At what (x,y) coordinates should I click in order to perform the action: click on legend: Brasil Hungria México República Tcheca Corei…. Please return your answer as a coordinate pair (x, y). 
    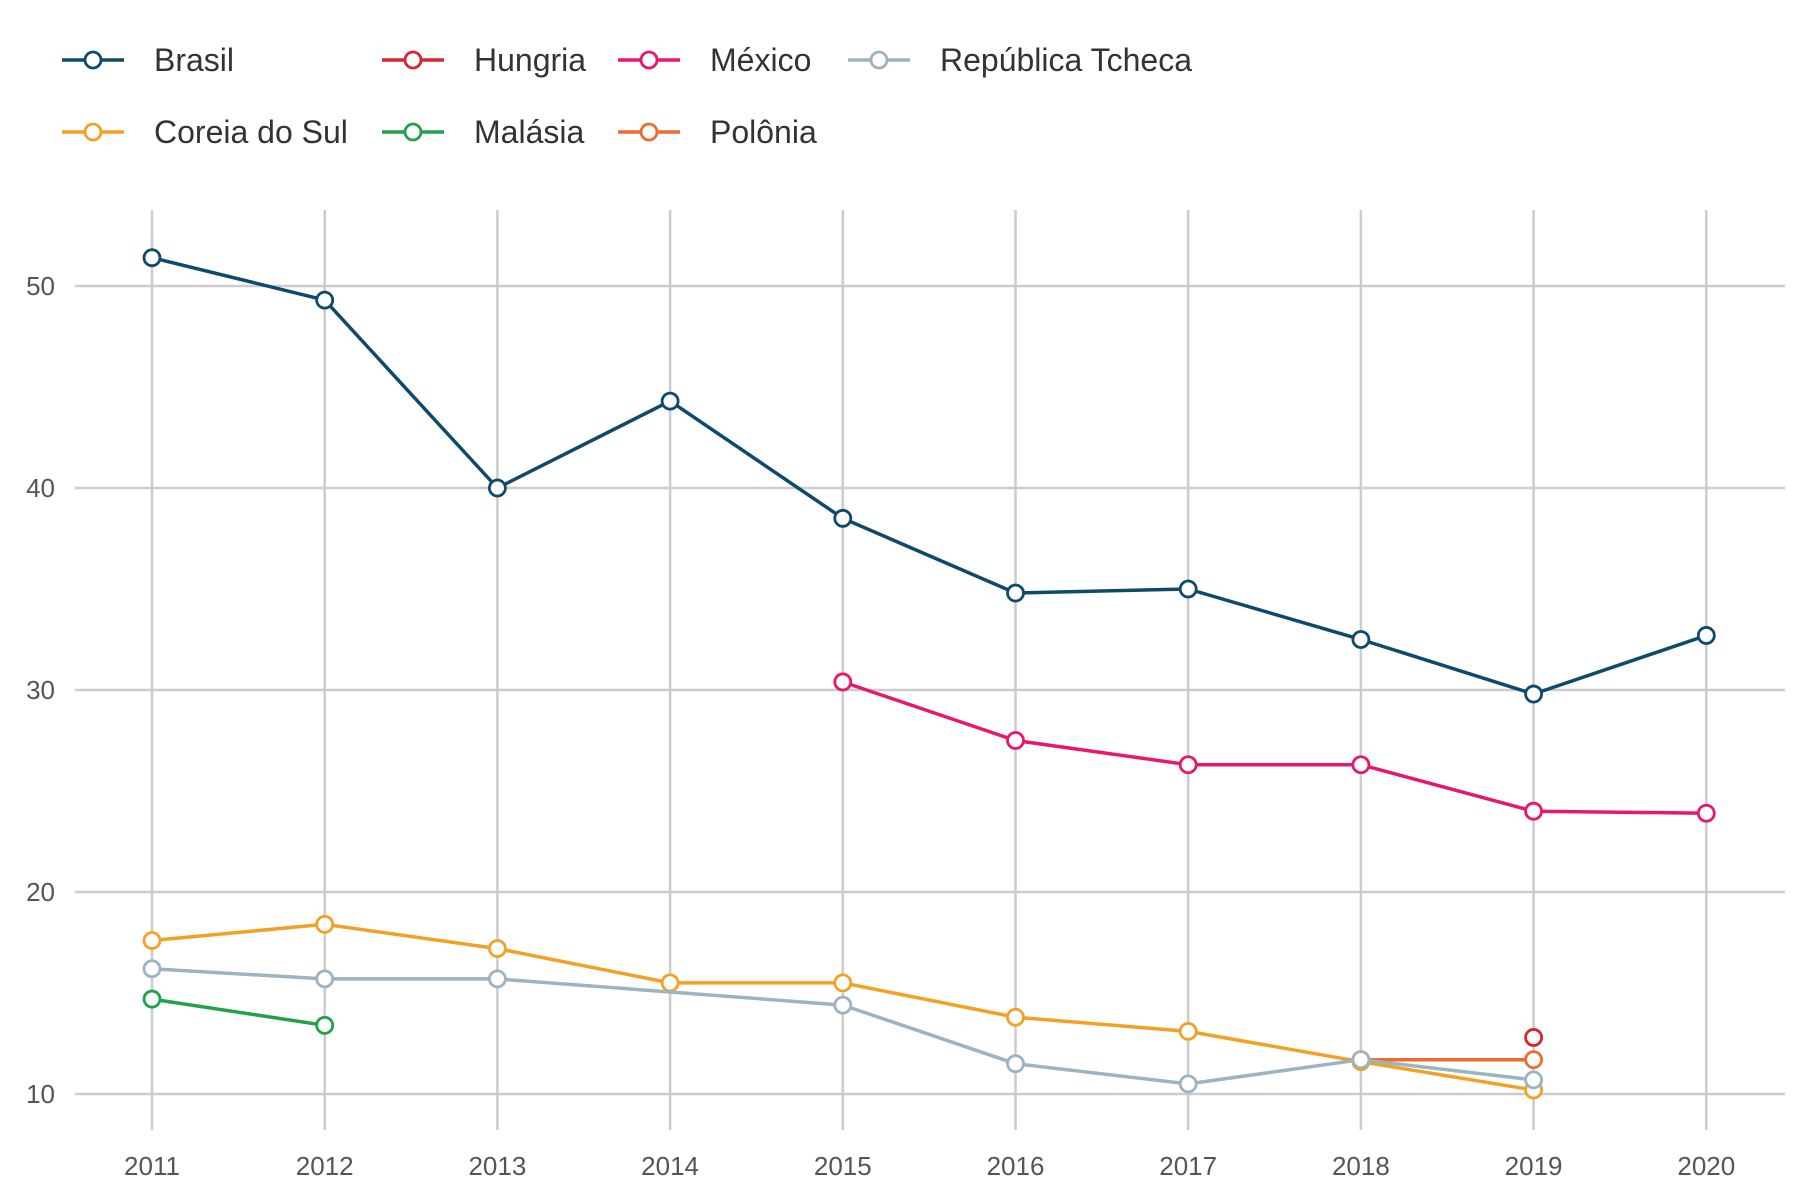
    Looking at the image, I should click on (627, 96).